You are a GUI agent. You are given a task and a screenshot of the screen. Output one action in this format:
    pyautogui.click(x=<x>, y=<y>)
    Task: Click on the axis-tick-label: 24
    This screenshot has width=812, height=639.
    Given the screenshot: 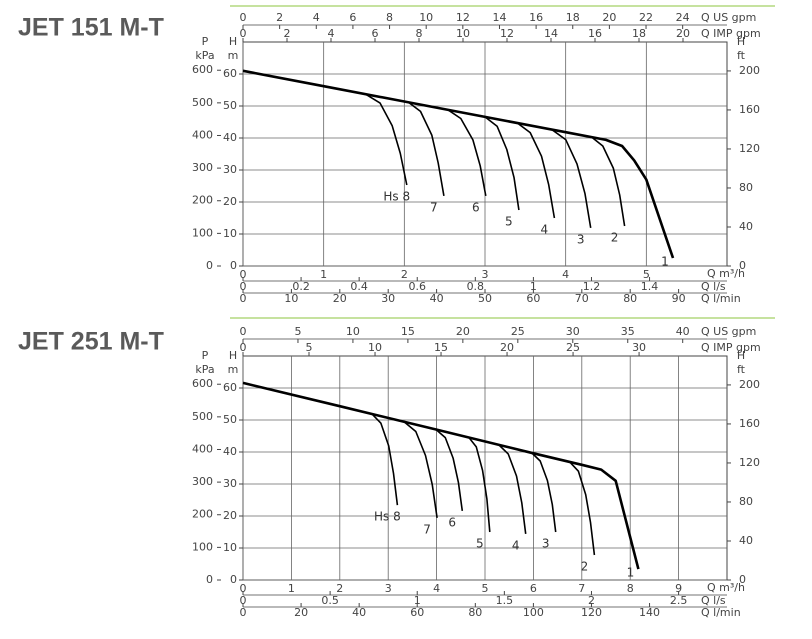 What is the action you would take?
    pyautogui.click(x=683, y=17)
    